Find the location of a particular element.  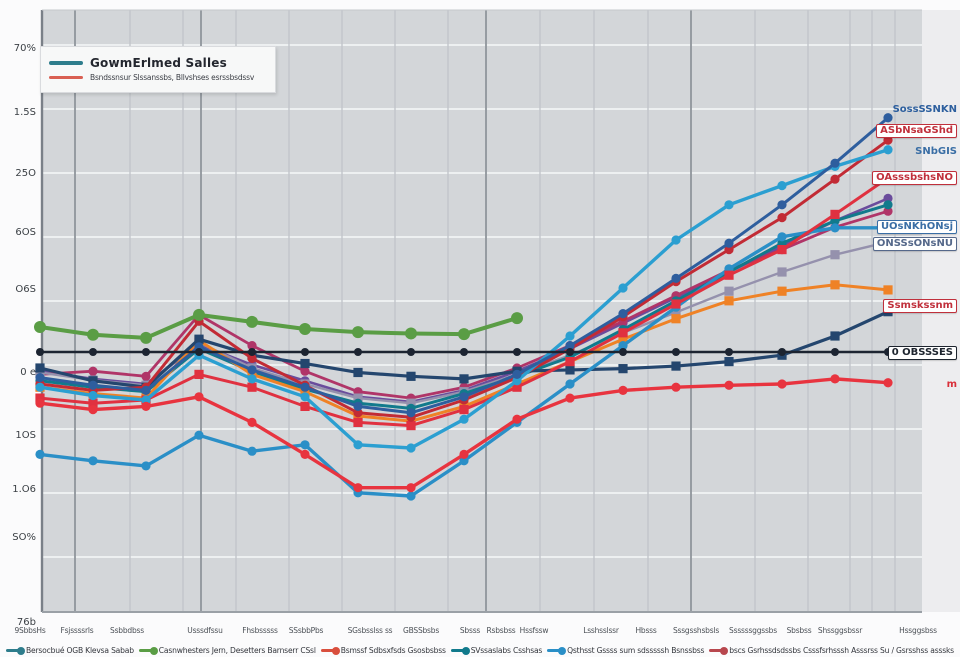

x-tick-label: SSsbbPbs is located at coordinates (306, 630).